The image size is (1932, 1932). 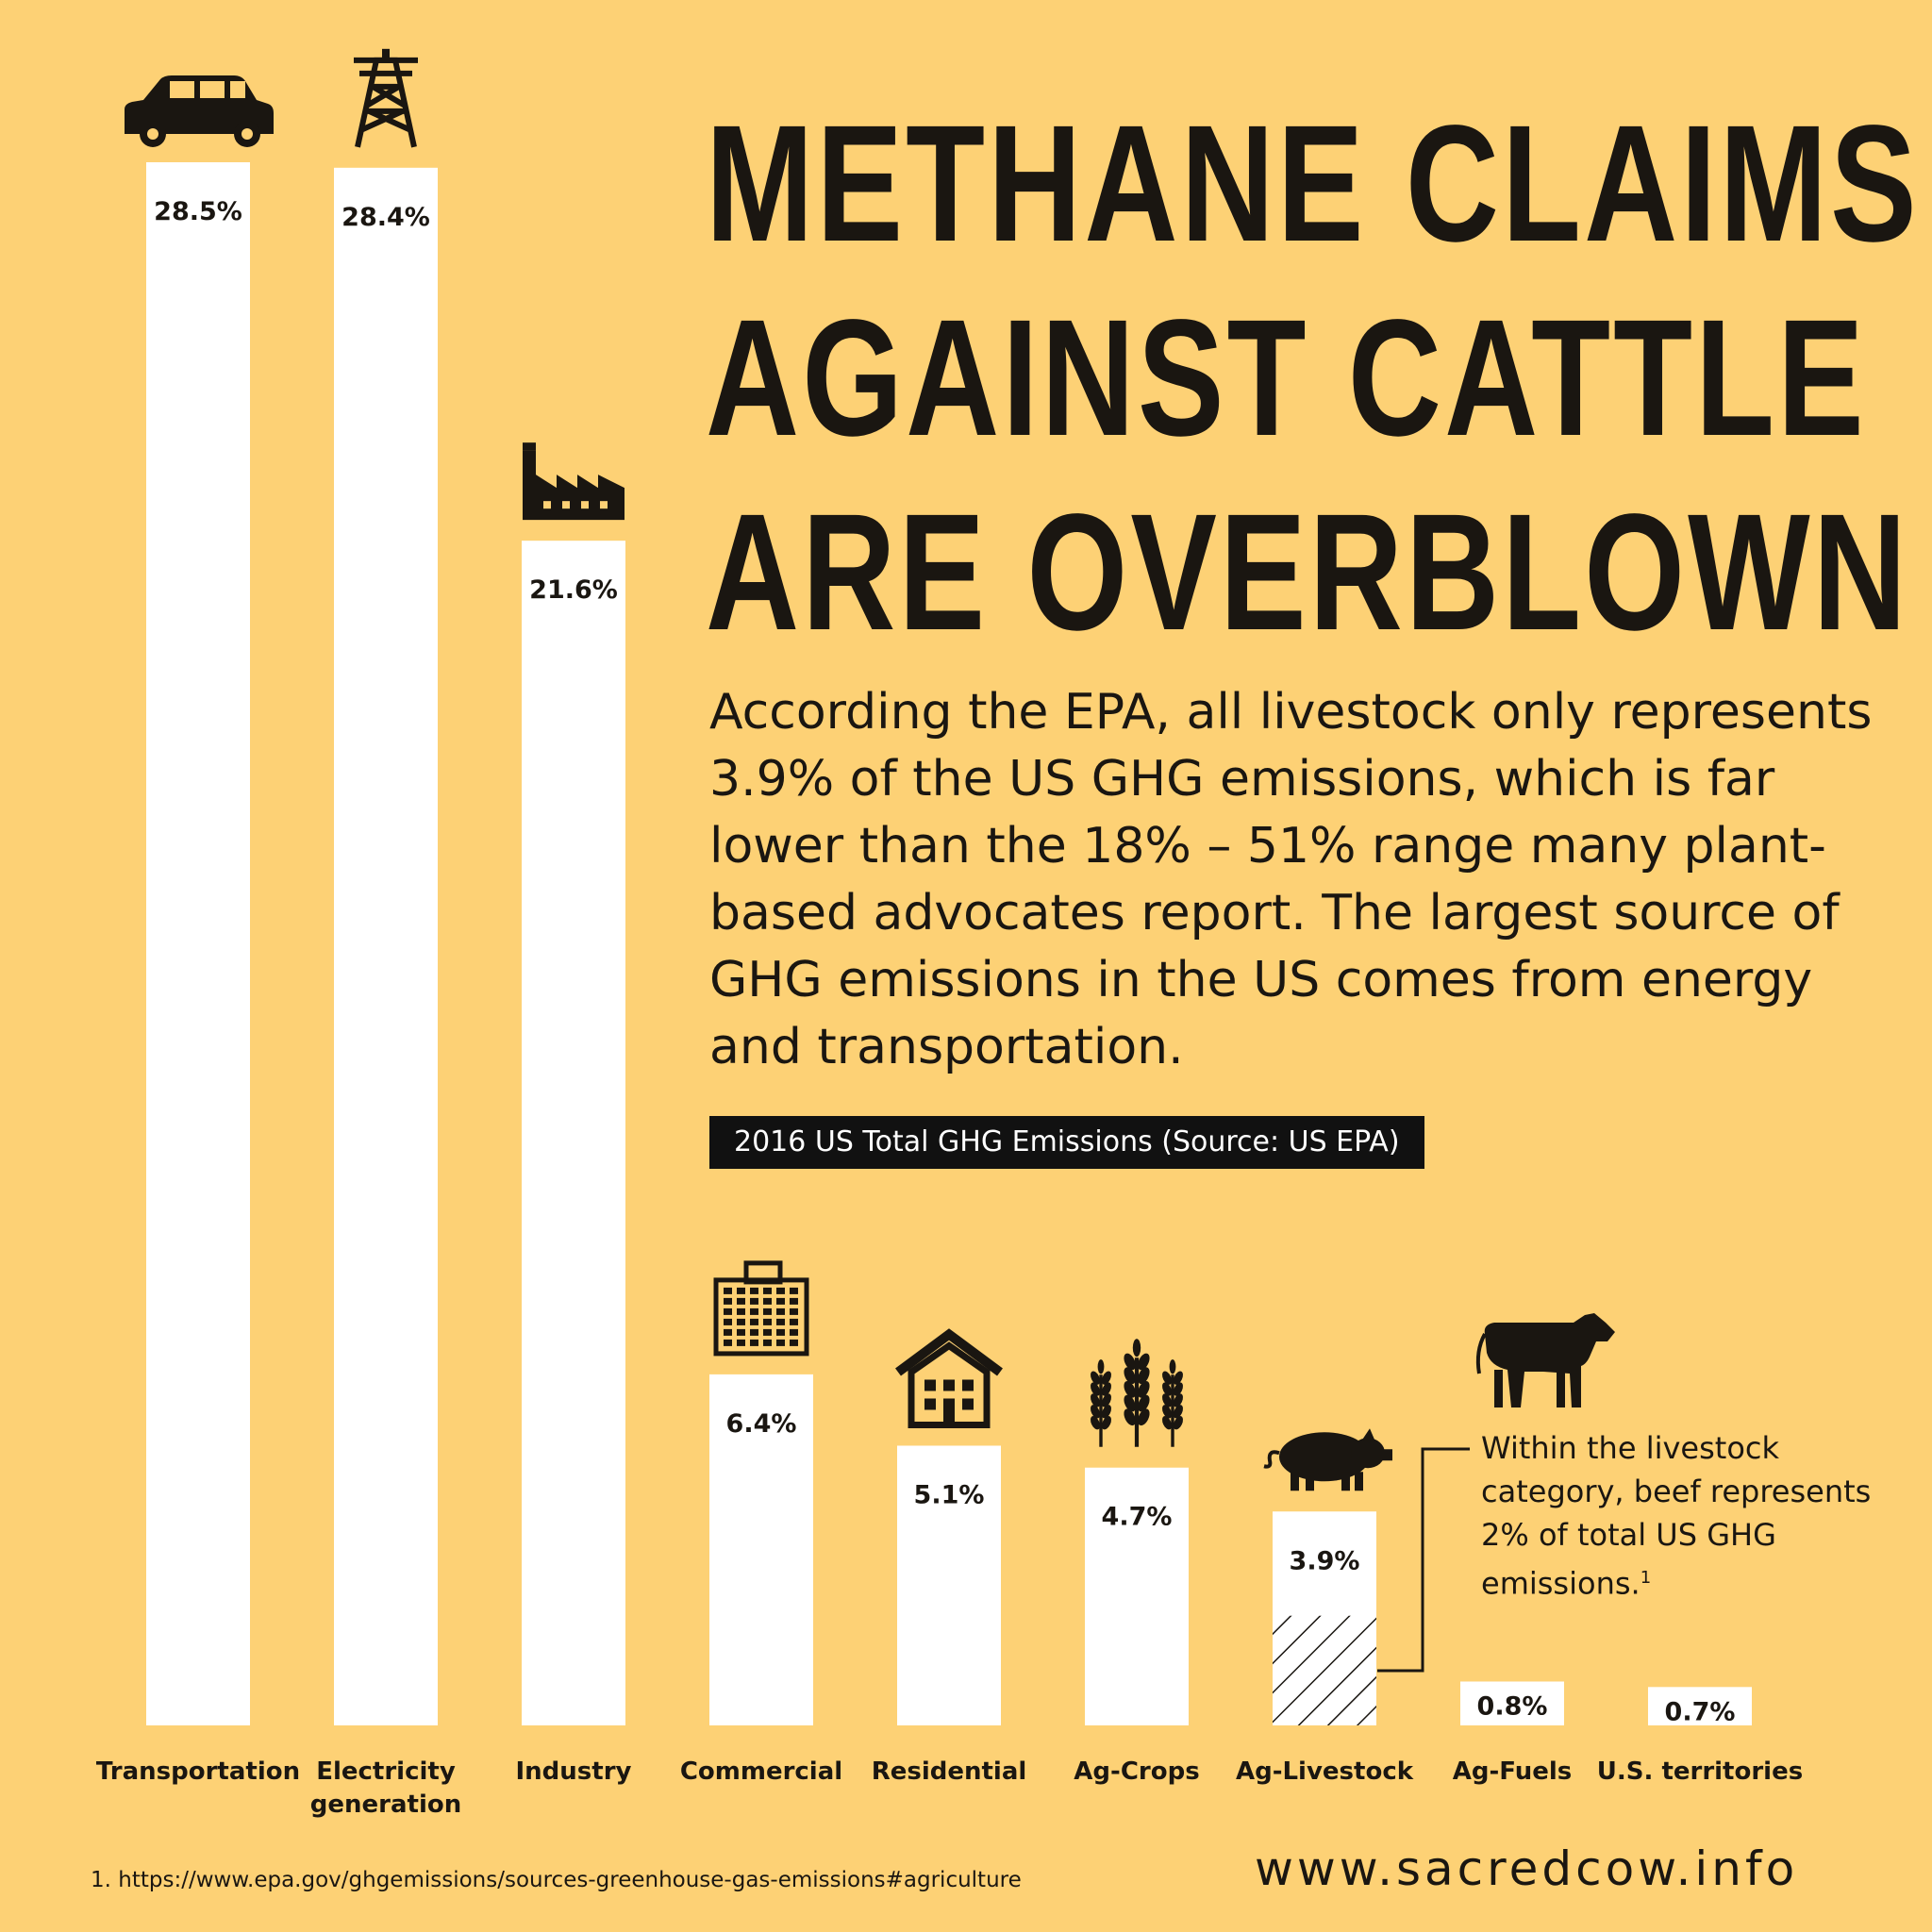 I want to click on power-tower-icon, so click(x=386, y=98).